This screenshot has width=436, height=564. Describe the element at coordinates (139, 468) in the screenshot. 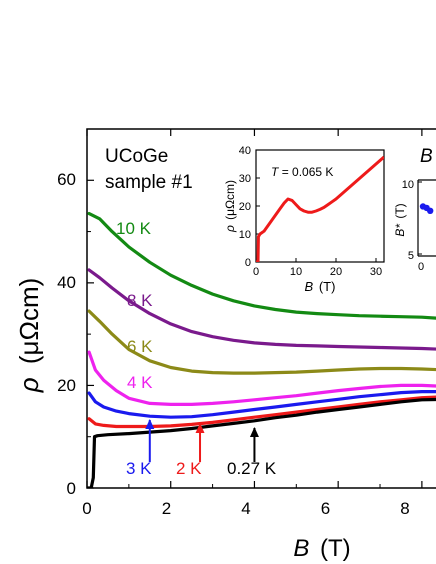

I see `series-label-3k: 3 K` at that location.